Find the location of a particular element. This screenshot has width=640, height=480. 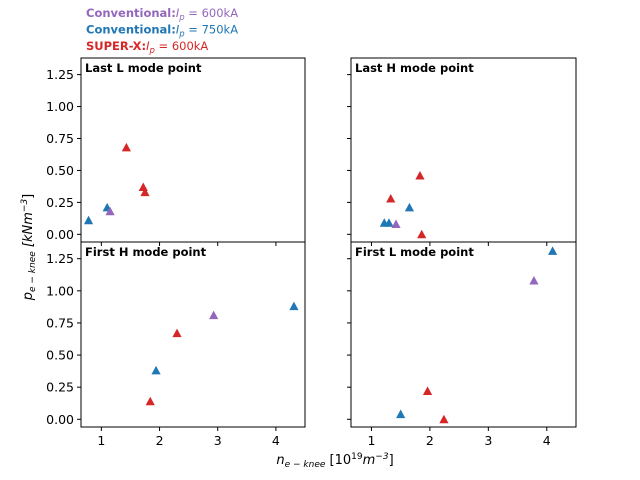

panel-2: Last H mode point is located at coordinates (462, 151).